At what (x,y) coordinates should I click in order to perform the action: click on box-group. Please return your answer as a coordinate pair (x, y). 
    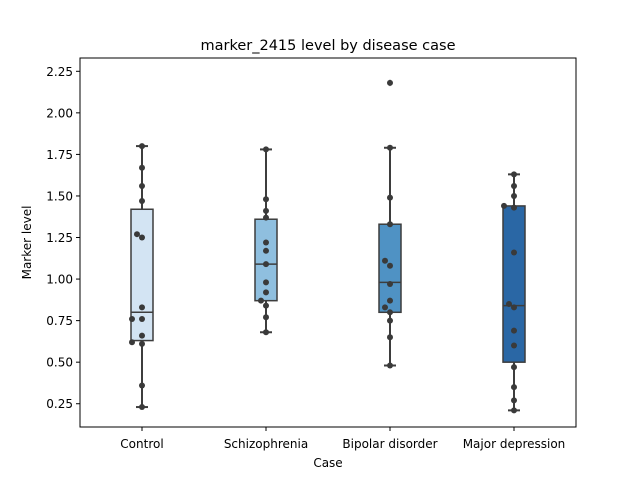
    Looking at the image, I should click on (266, 241).